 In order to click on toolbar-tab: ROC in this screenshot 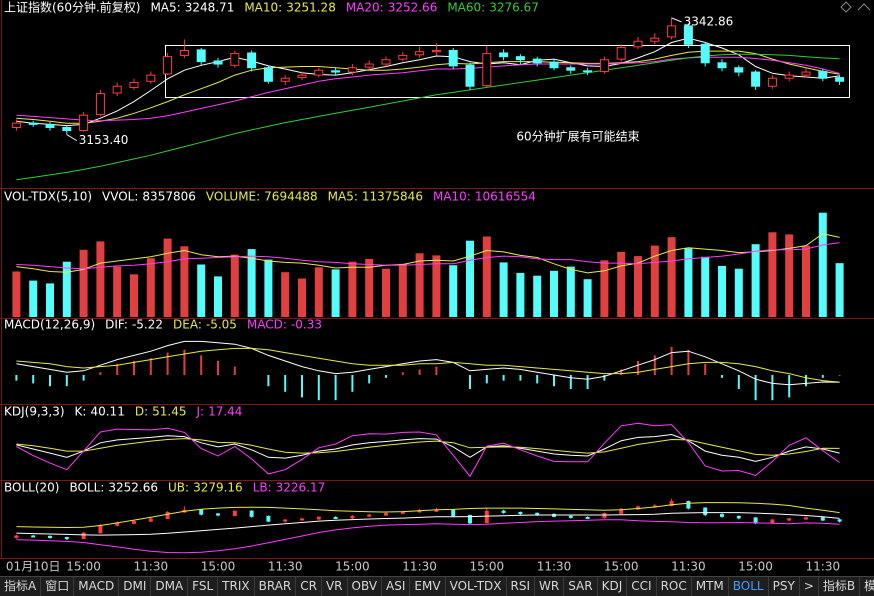, I will do `click(674, 586)`.